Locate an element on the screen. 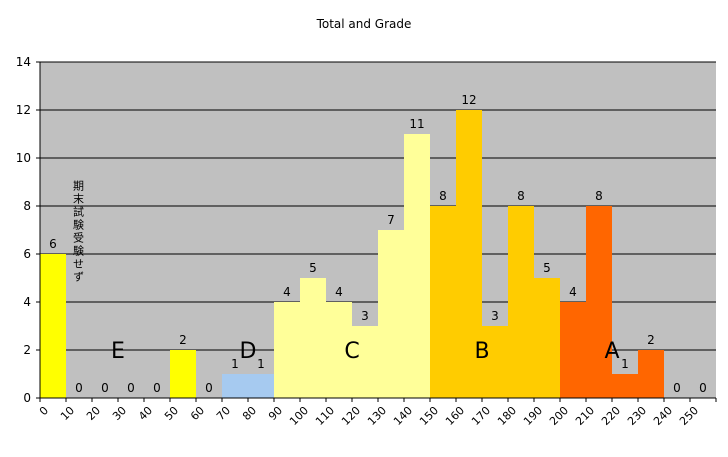  y-tick-label: 0 is located at coordinates (27, 398).